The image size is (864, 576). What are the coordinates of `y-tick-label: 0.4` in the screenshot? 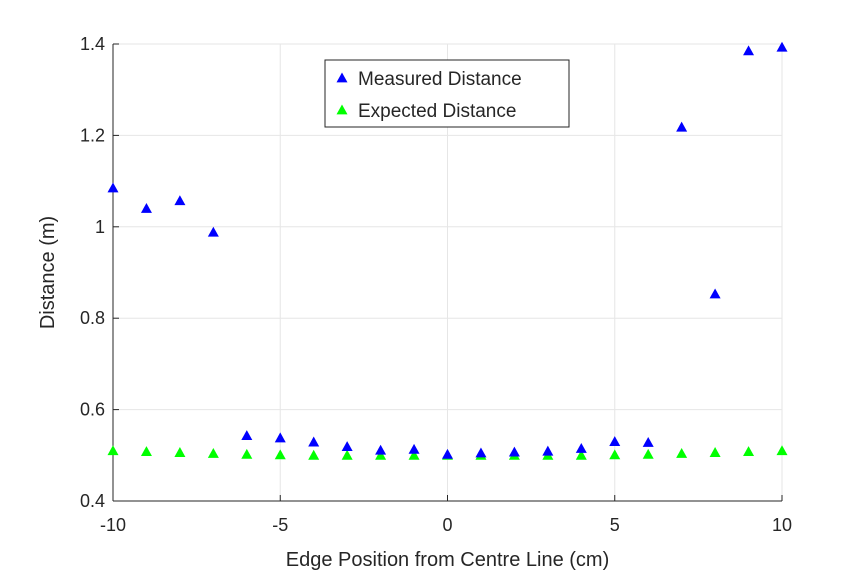 It's located at (92, 501).